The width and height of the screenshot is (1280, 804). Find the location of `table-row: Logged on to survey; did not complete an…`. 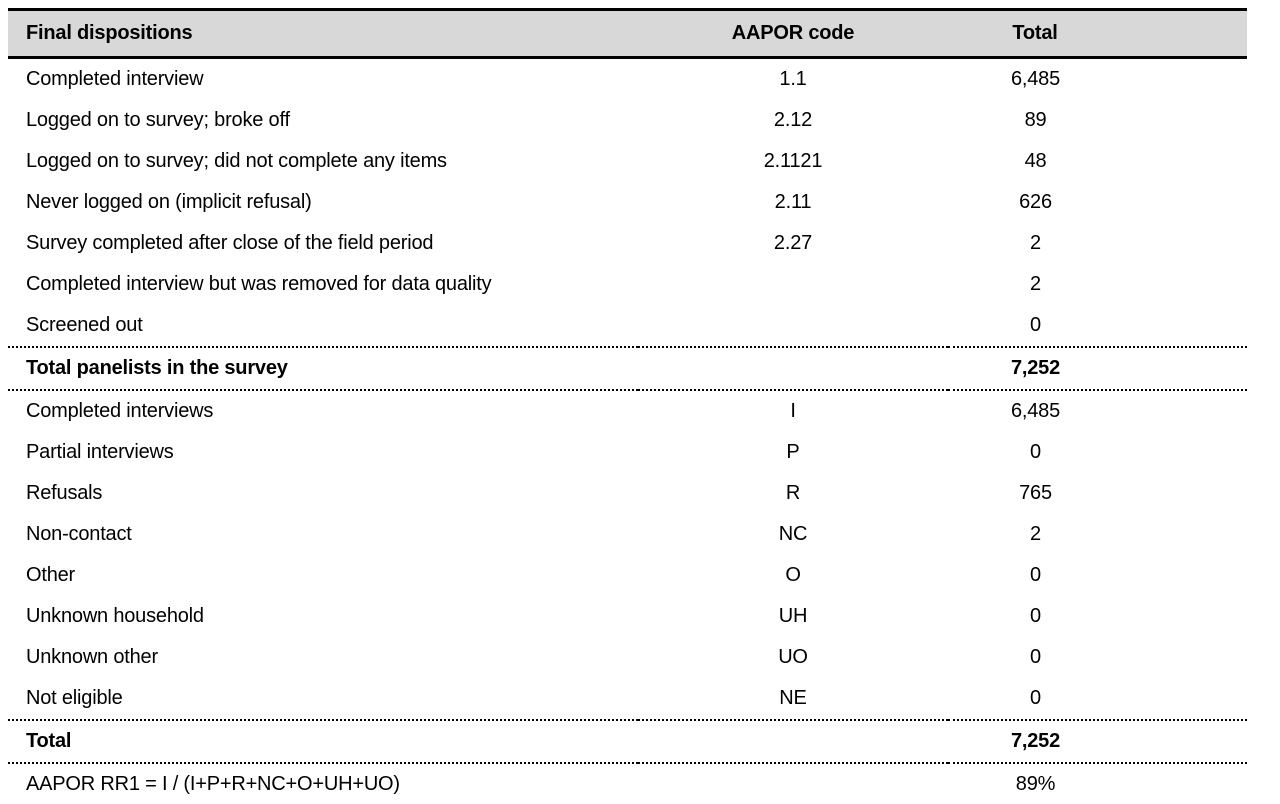

table-row: Logged on to survey; did not complete an… is located at coordinates (627, 161).